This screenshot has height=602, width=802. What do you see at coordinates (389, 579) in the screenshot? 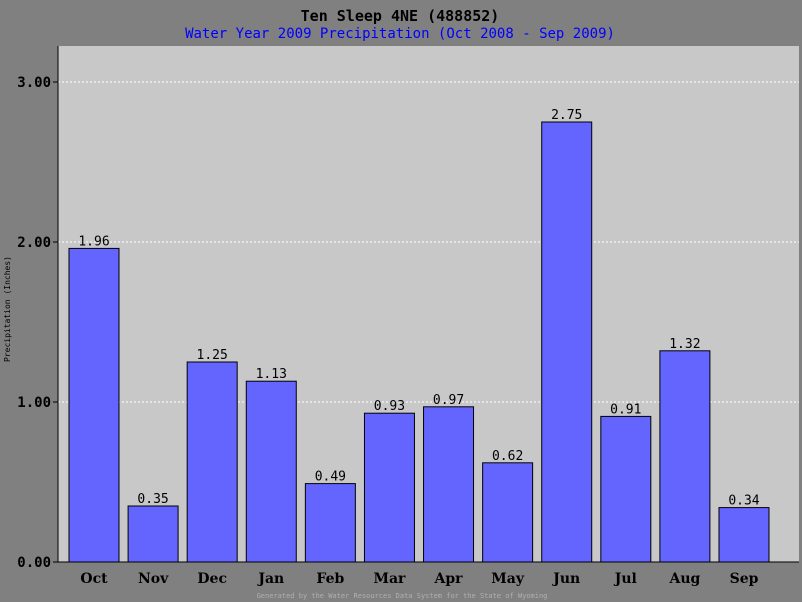
I see `x-tick-label: Mar` at bounding box center [389, 579].